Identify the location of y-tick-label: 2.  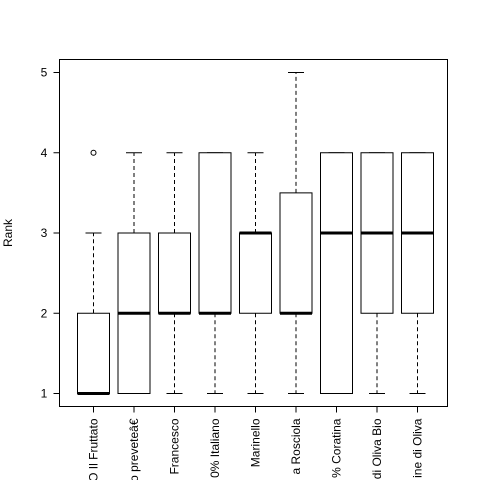
(44, 313).